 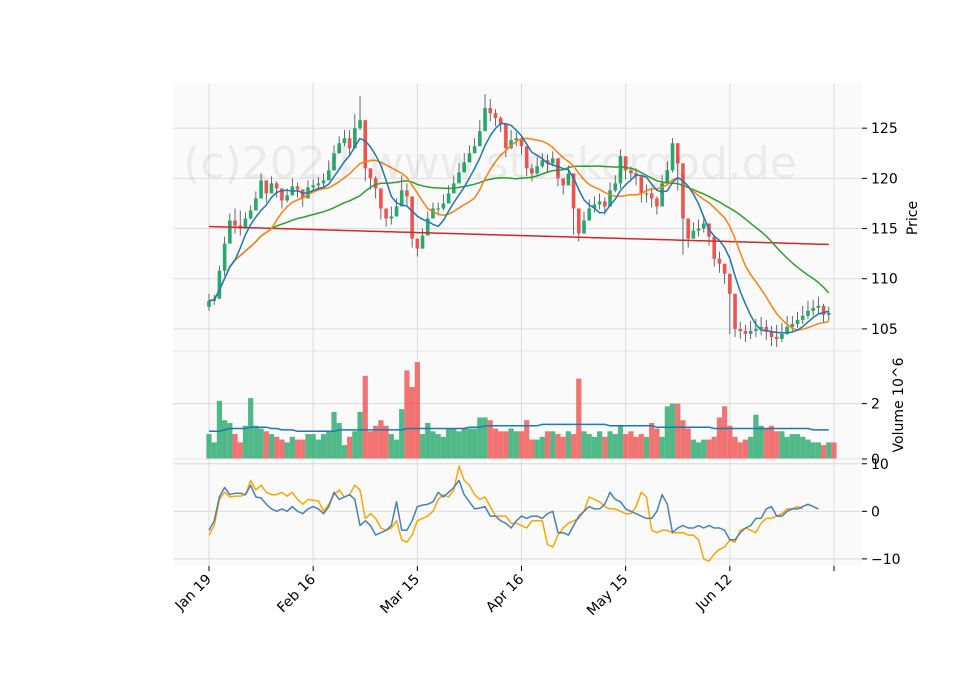 What do you see at coordinates (884, 330) in the screenshot?
I see `price-tick-label: 105` at bounding box center [884, 330].